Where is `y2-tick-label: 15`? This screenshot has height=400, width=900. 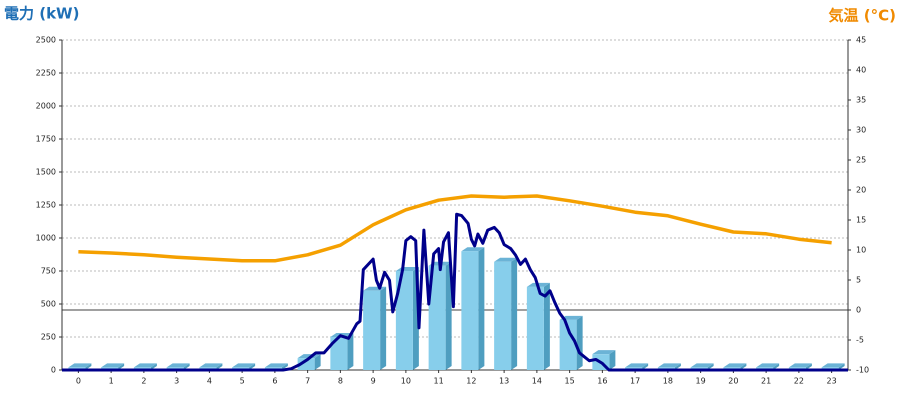
y2-tick-label: 15 is located at coordinates (861, 220).